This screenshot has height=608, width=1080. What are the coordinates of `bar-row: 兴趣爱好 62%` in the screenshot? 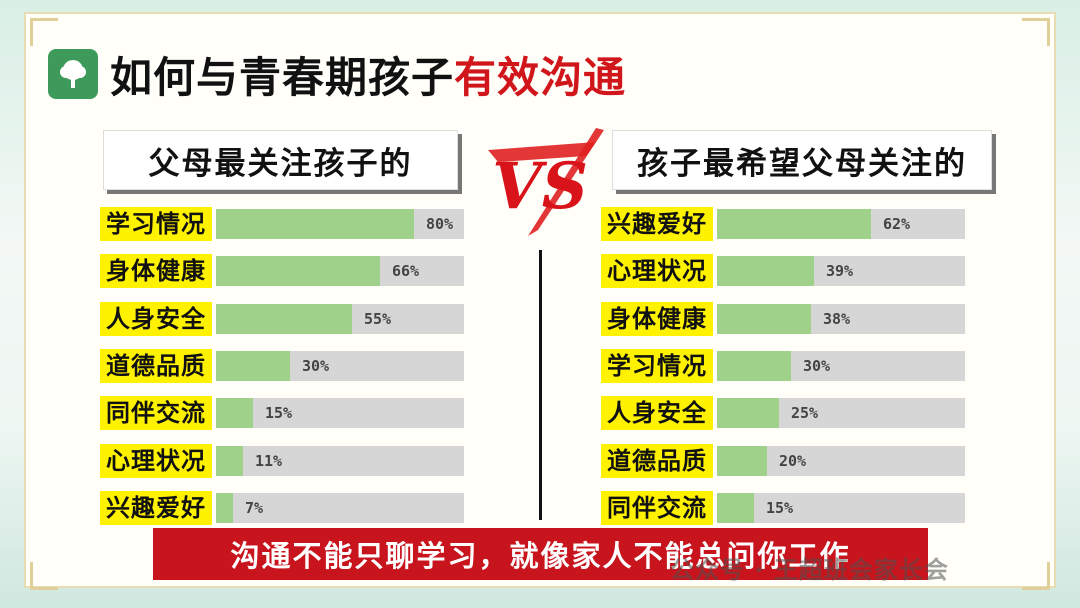 It's located at (783, 224).